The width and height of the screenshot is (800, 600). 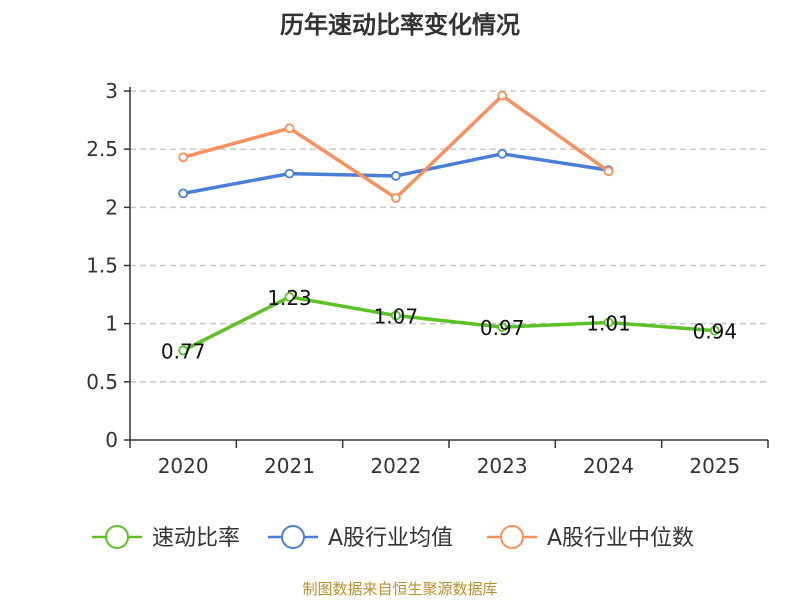 I want to click on legend-label: A股行业中位数, so click(x=620, y=538).